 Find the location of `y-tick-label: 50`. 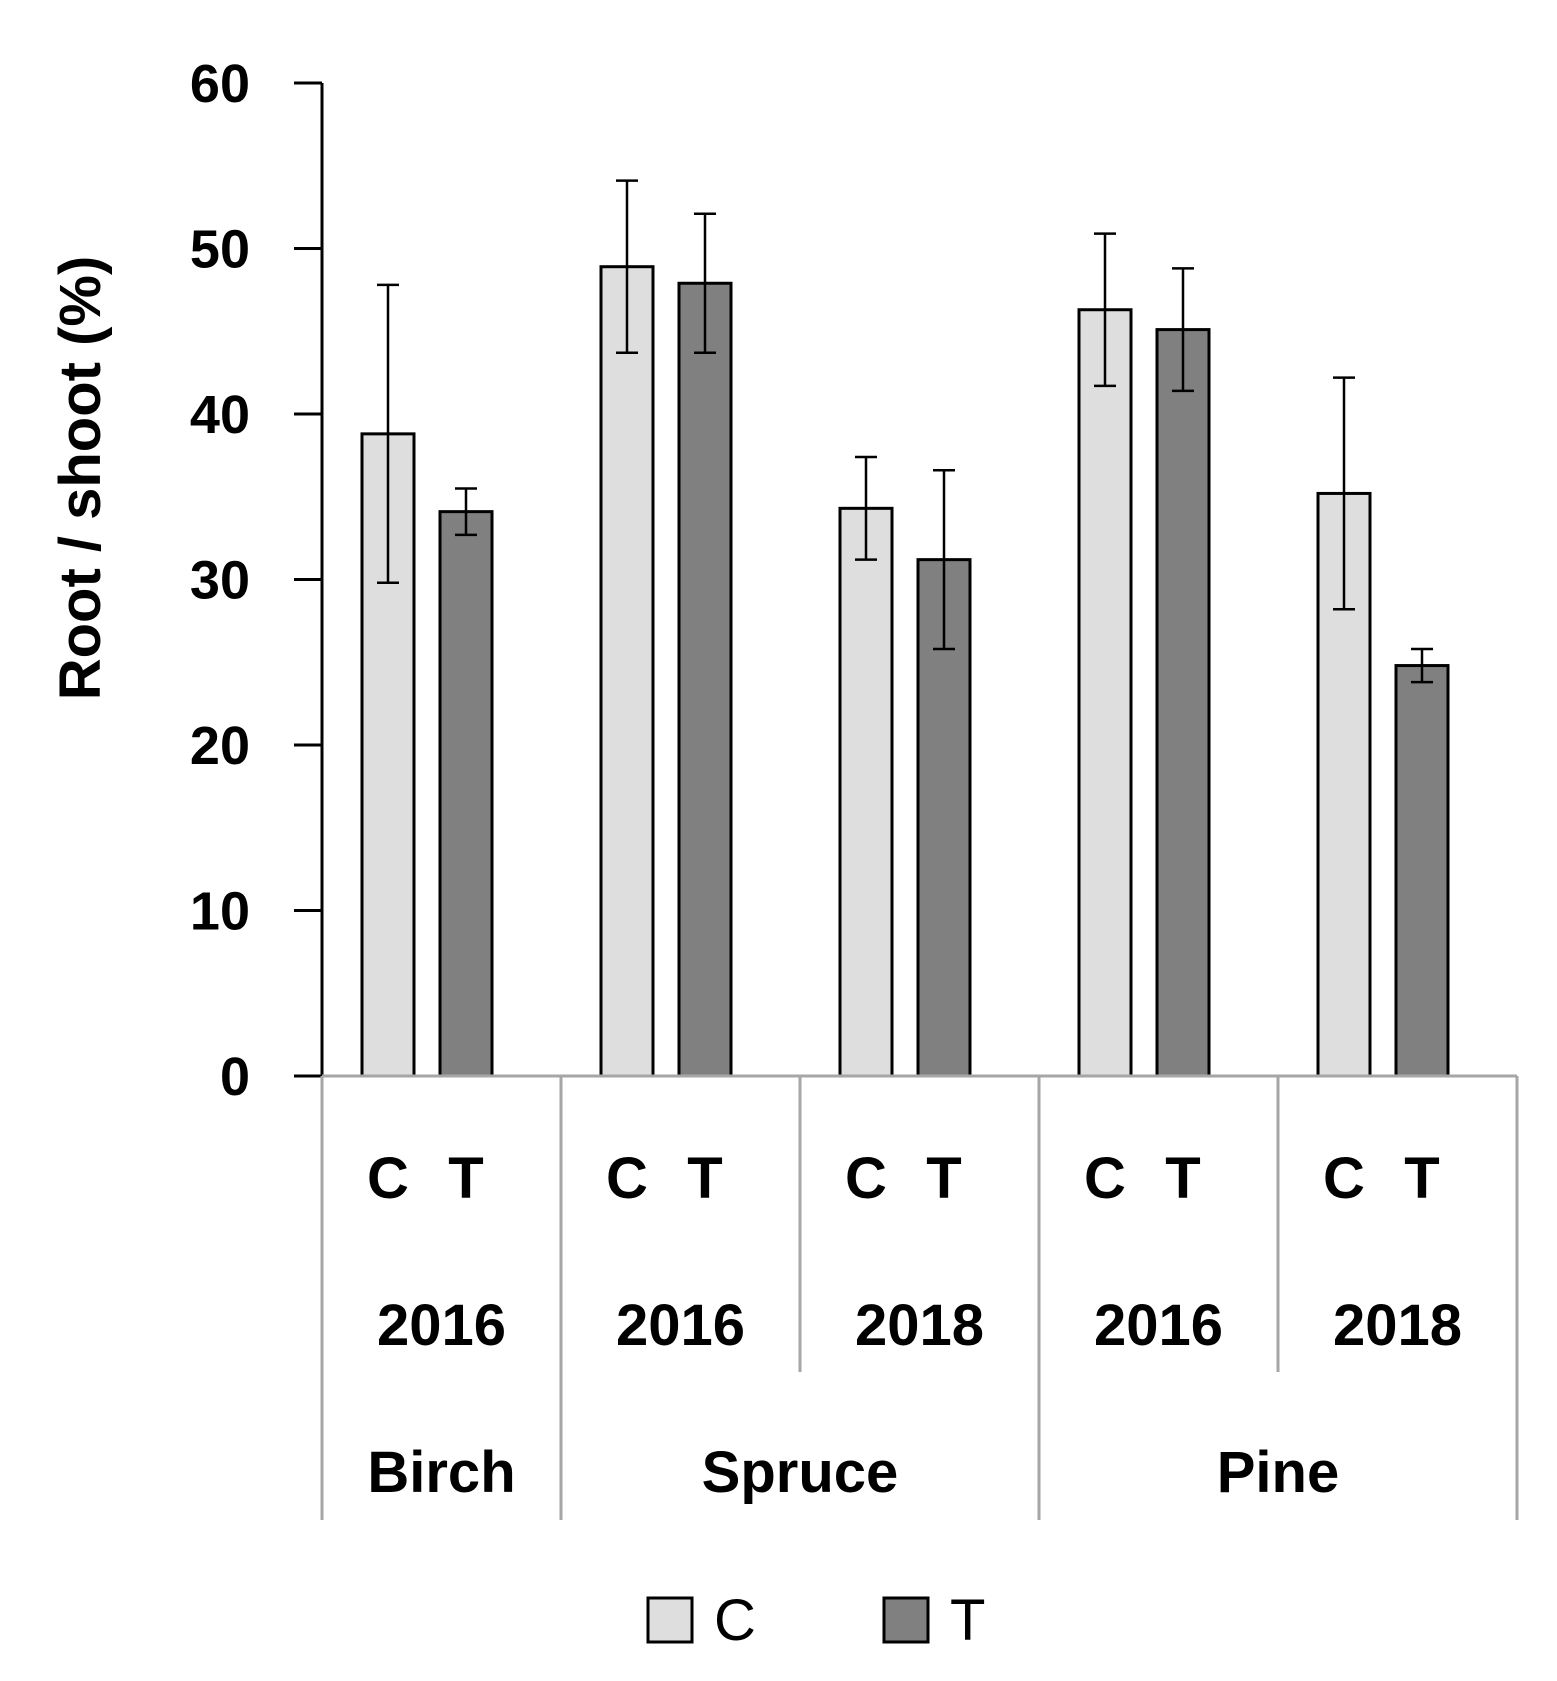

y-tick-label: 50 is located at coordinates (220, 250).